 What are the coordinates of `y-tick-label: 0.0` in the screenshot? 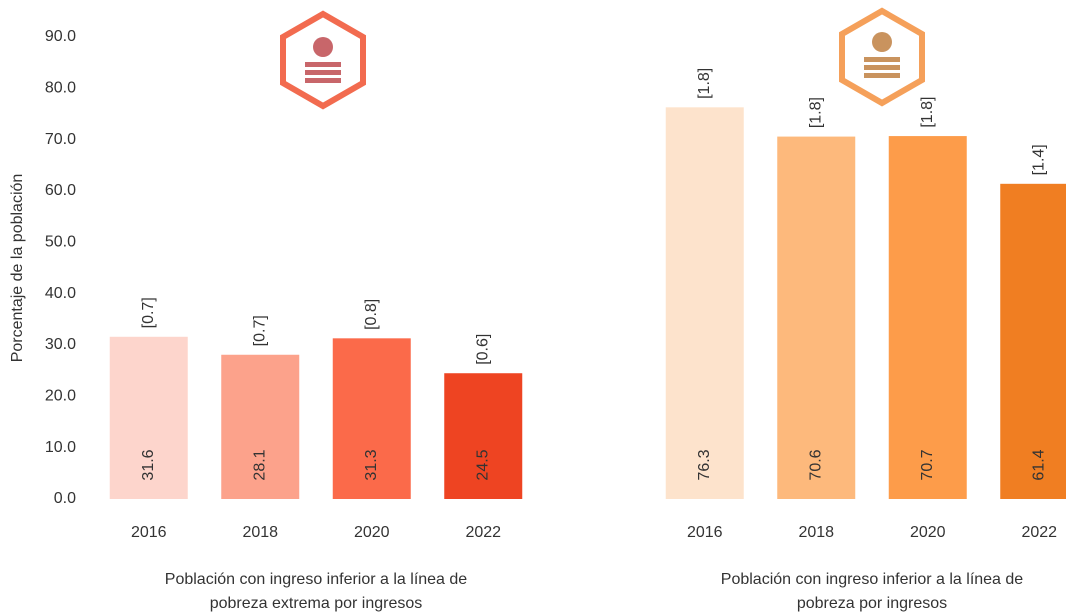 It's located at (65, 498).